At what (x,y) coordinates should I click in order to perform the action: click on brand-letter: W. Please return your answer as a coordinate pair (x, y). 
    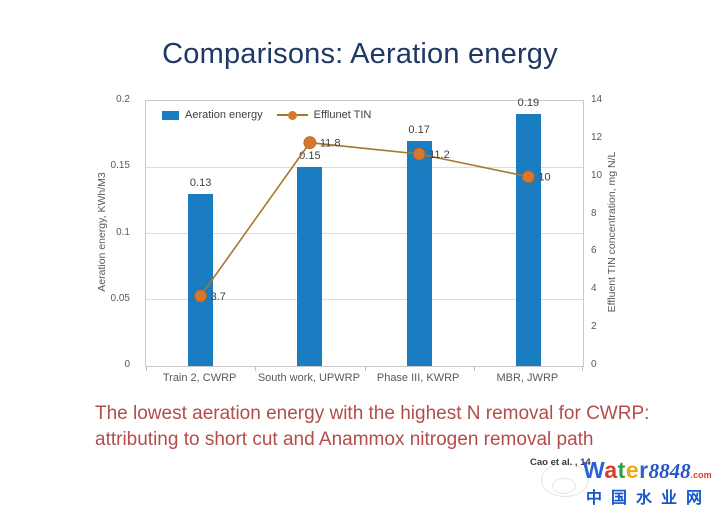
    Looking at the image, I should click on (594, 470).